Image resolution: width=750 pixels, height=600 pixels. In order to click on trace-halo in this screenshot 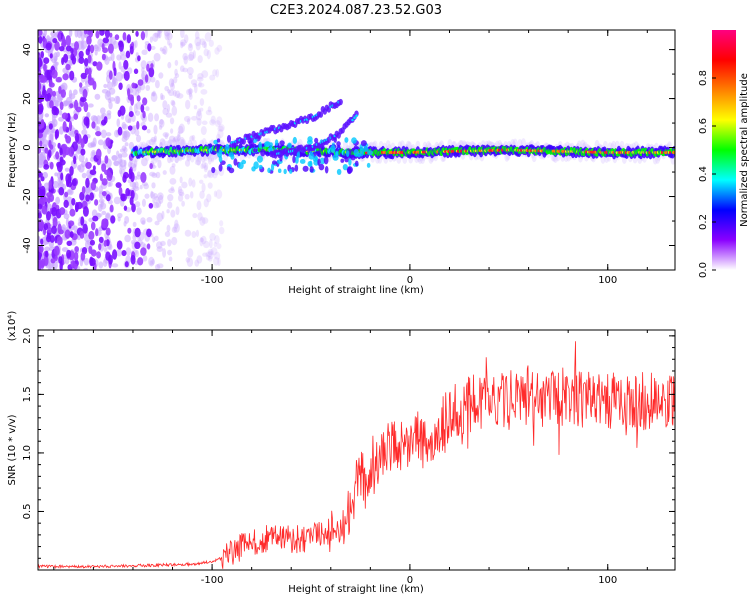, I will do `click(388, 145)`.